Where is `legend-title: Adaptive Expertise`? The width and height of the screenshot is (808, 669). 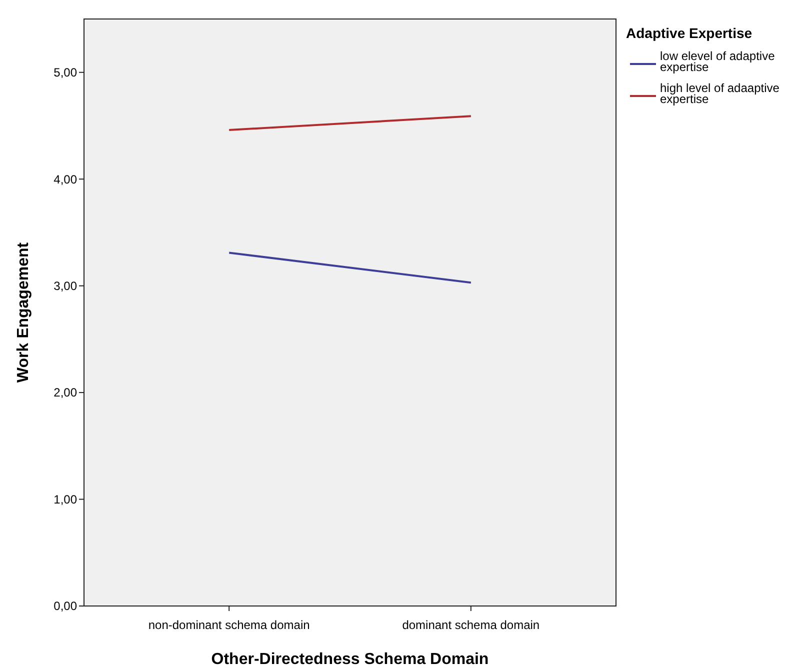 legend-title: Adaptive Expertise is located at coordinates (689, 33).